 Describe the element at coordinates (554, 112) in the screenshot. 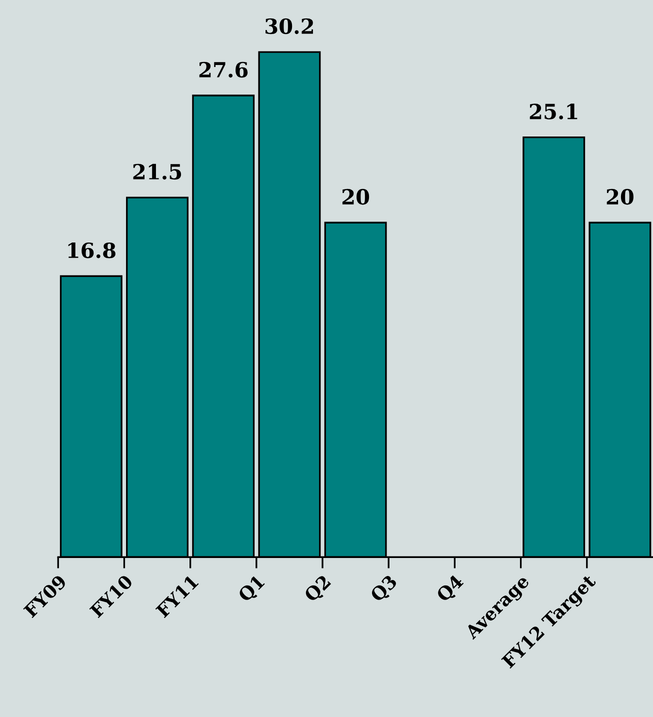

I see `data-label: 25.1` at that location.